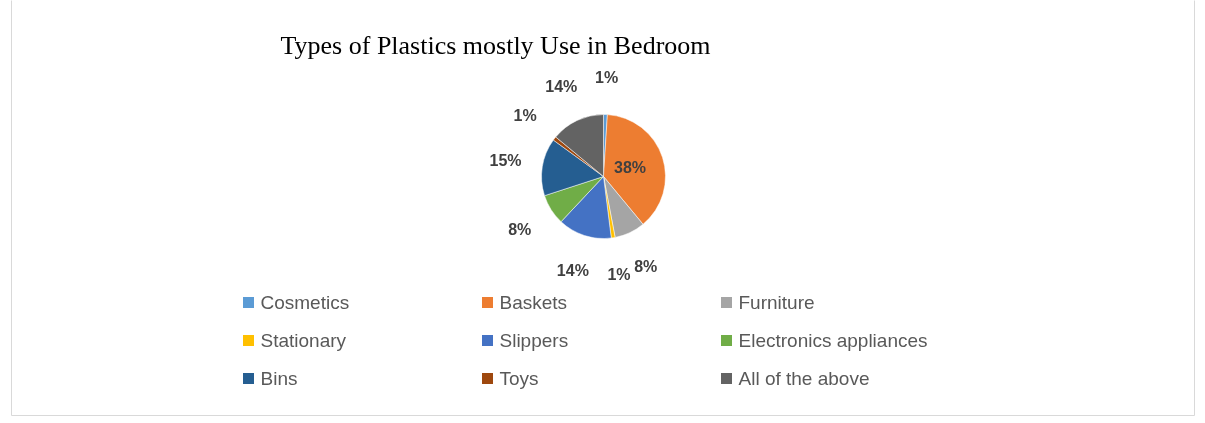 The width and height of the screenshot is (1205, 423). I want to click on legend-label: Electronics appliances, so click(833, 340).